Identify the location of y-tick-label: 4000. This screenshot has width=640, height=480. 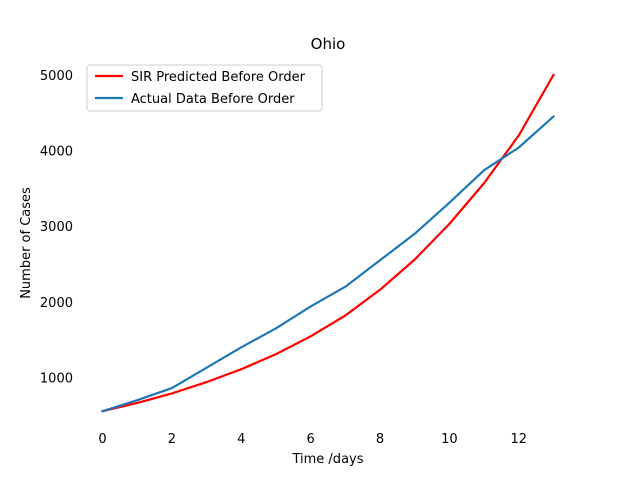
(56, 152).